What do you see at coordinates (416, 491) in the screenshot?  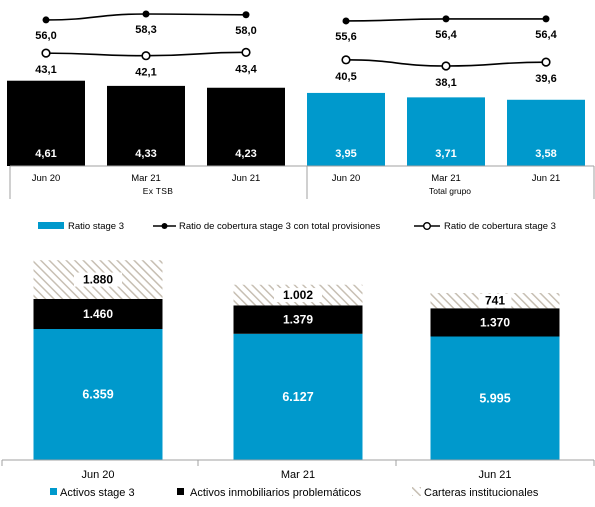 I see `legend-swatch-carteras` at bounding box center [416, 491].